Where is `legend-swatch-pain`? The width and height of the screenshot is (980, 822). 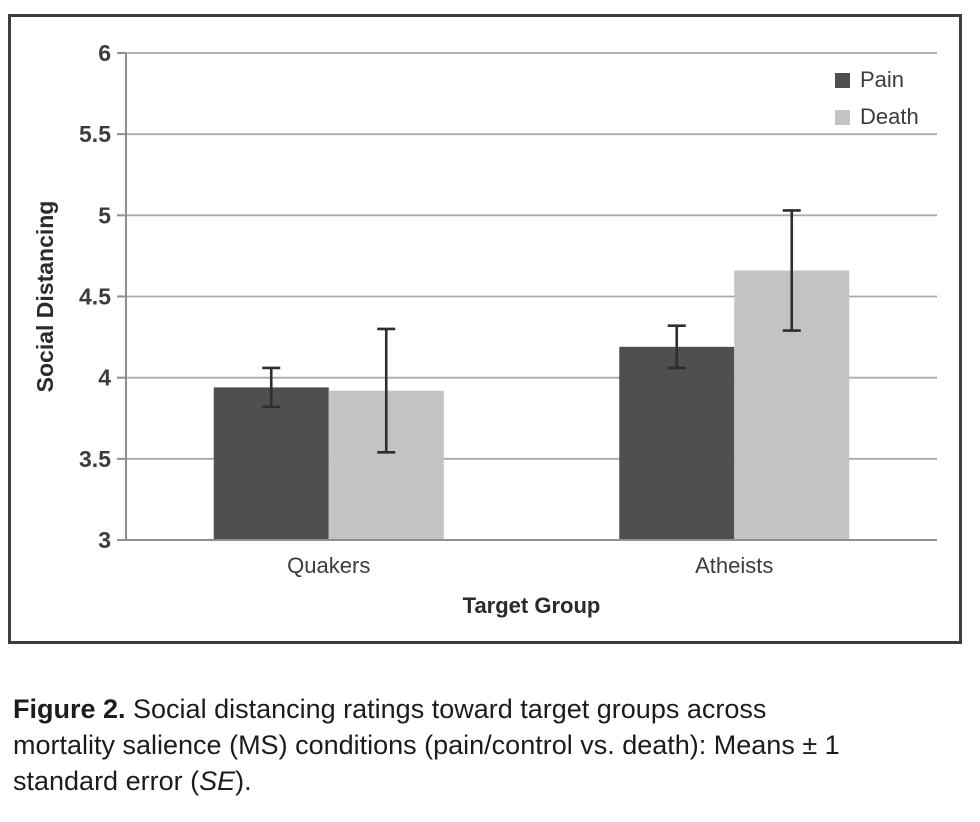 legend-swatch-pain is located at coordinates (842, 80).